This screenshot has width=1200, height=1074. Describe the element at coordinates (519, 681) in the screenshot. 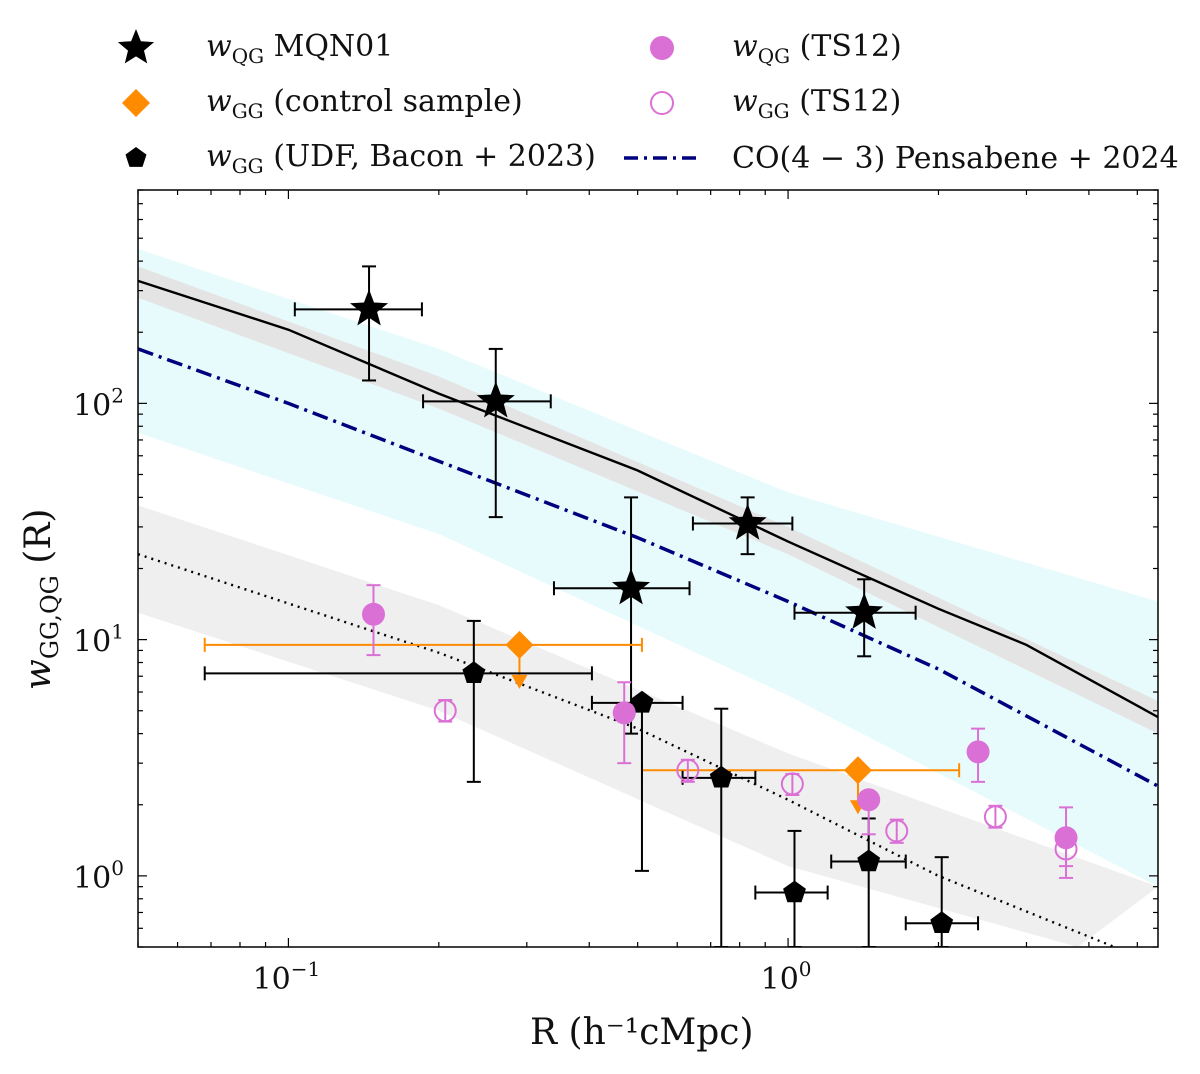

I see `upper-limit-arrow` at that location.